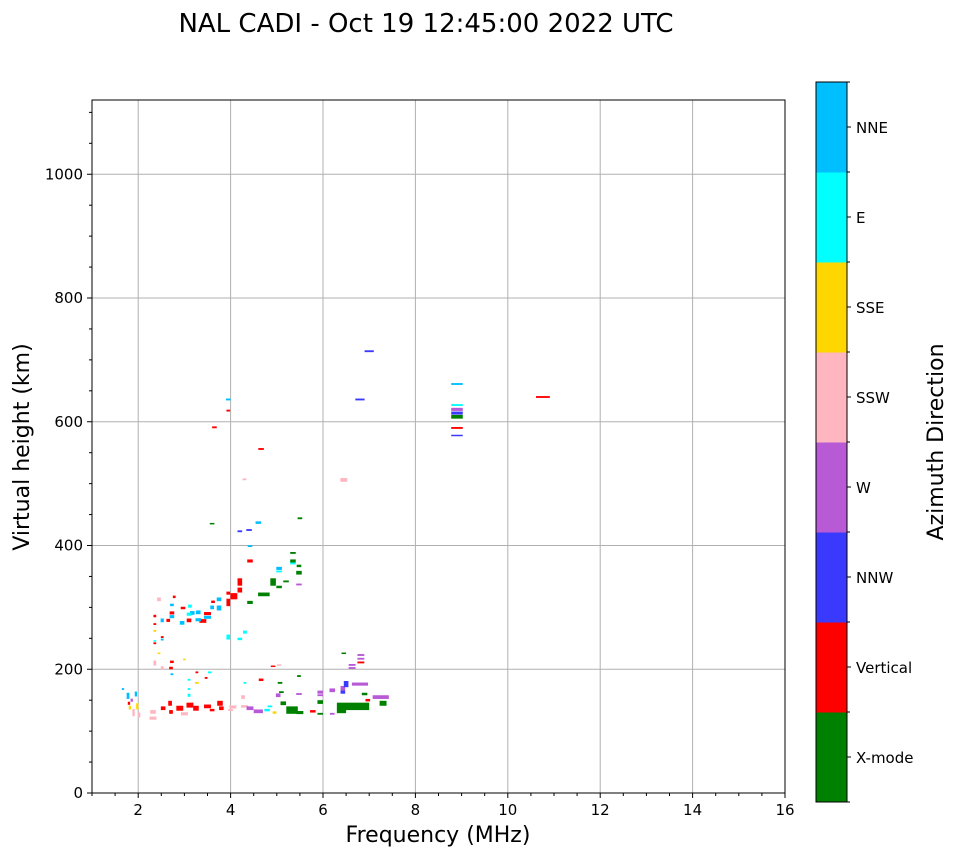 This screenshot has width=958, height=861. Describe the element at coordinates (425, 24) in the screenshot. I see `chart-title: NAL CADI - Oct 19 12:45:00 2022 UTC` at that location.